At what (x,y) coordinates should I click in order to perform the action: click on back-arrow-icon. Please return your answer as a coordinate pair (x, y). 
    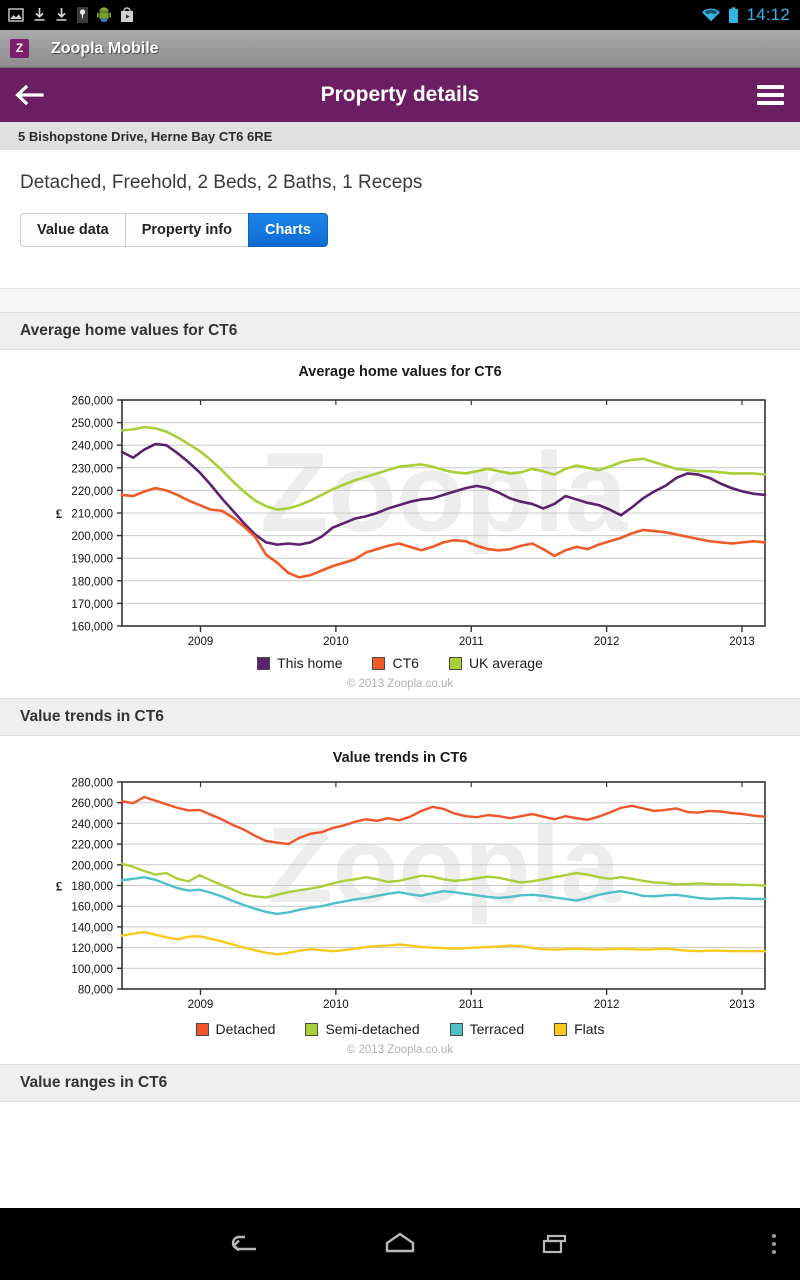
    Looking at the image, I should click on (29, 95).